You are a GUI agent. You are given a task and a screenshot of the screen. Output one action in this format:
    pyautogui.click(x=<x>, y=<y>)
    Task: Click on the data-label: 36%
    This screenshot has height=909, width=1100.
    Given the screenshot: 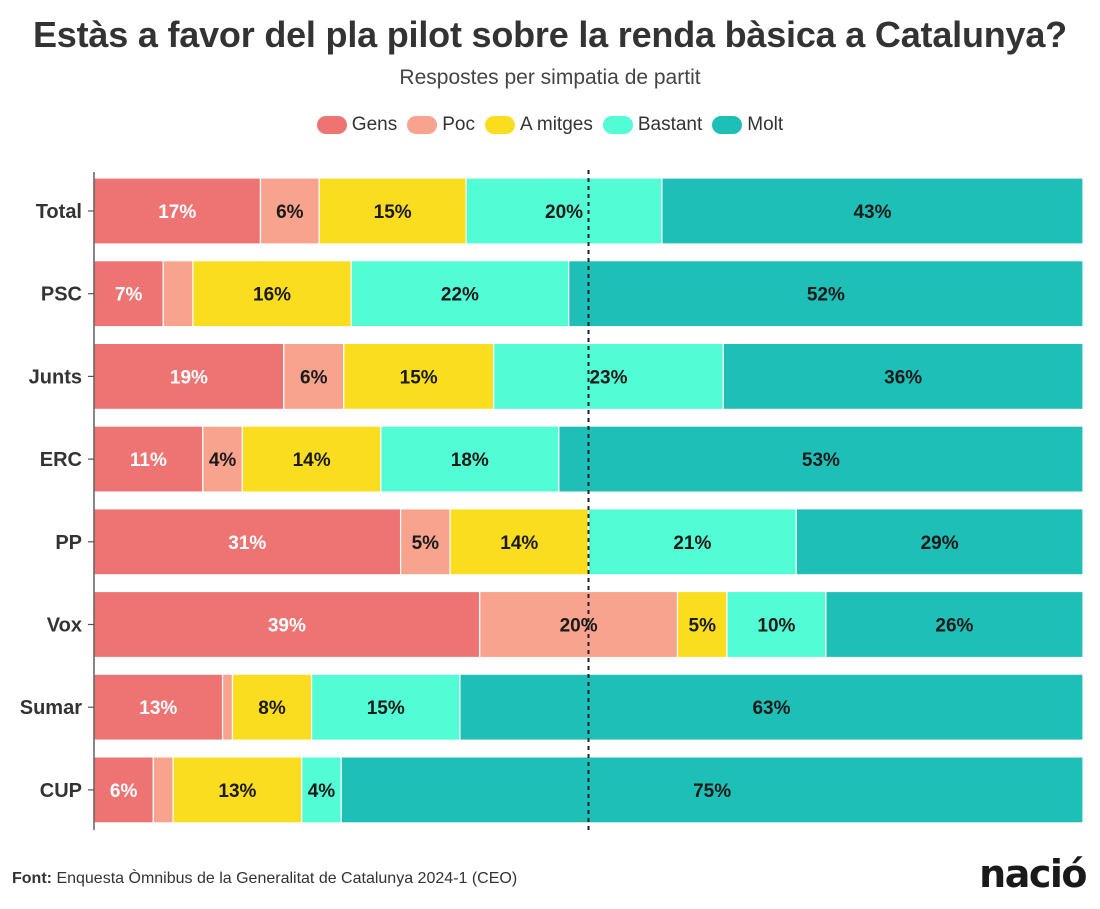 What is the action you would take?
    pyautogui.click(x=903, y=377)
    